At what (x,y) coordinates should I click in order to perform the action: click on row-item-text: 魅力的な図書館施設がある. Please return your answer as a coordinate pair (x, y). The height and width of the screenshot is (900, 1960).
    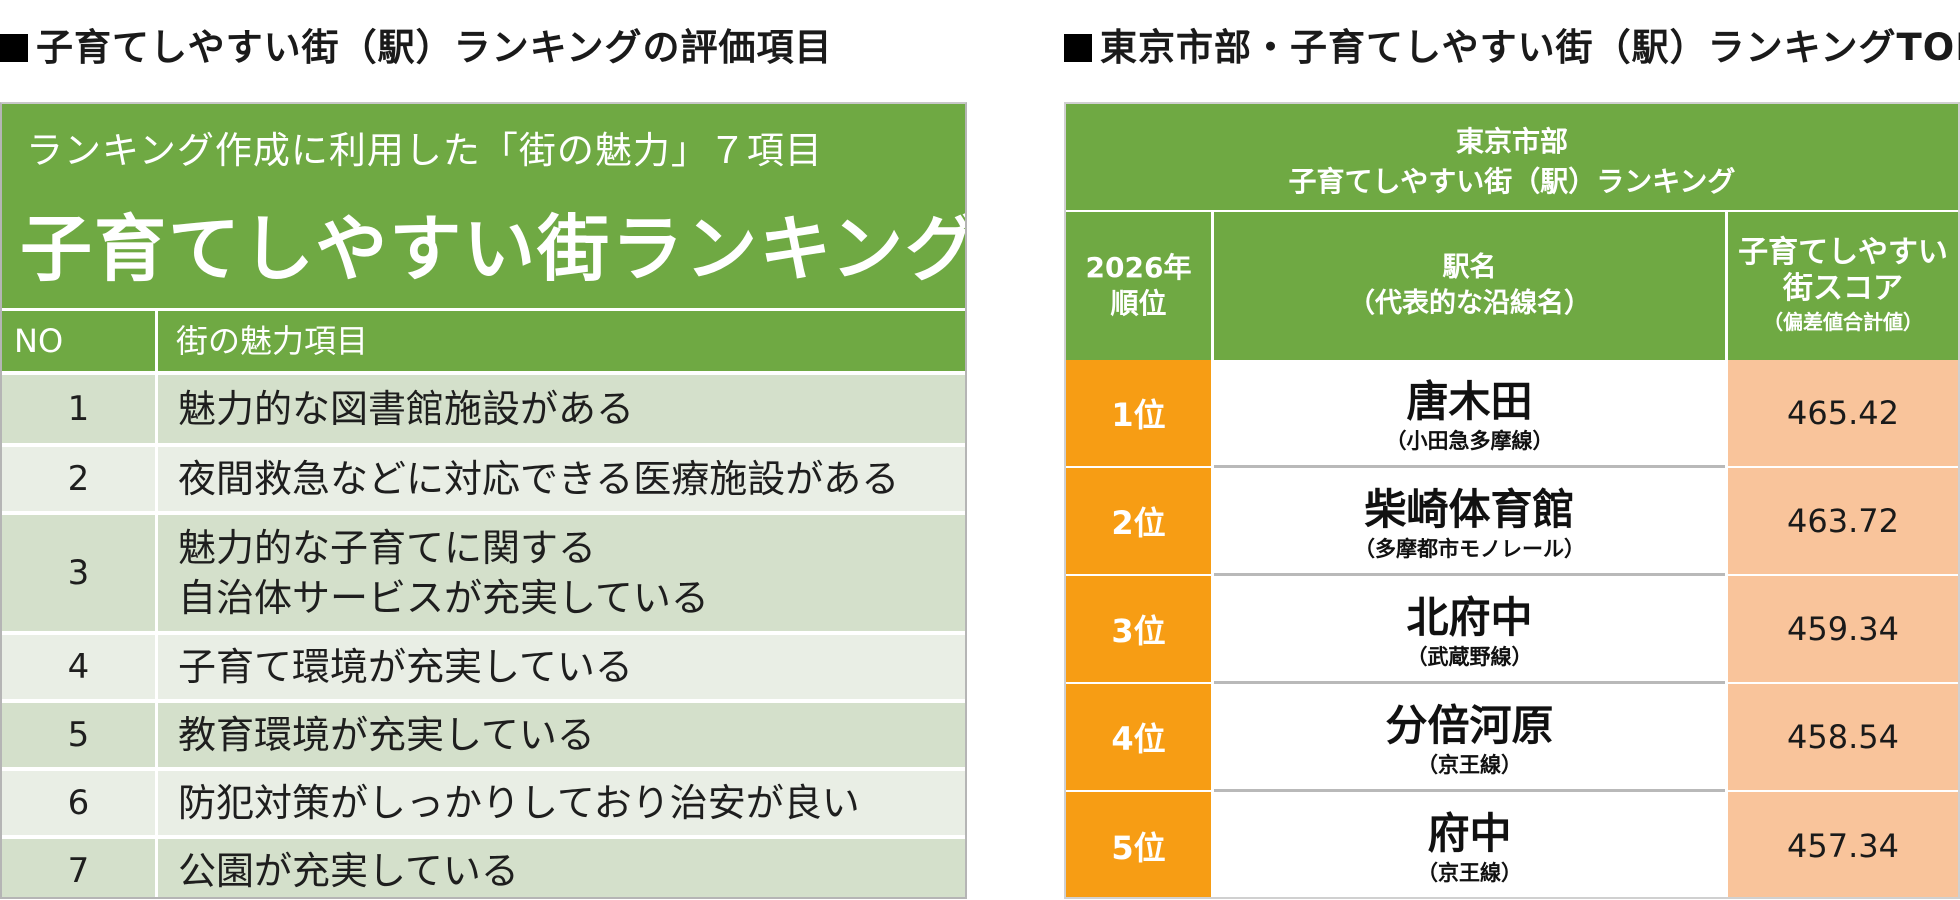
    Looking at the image, I should click on (406, 409).